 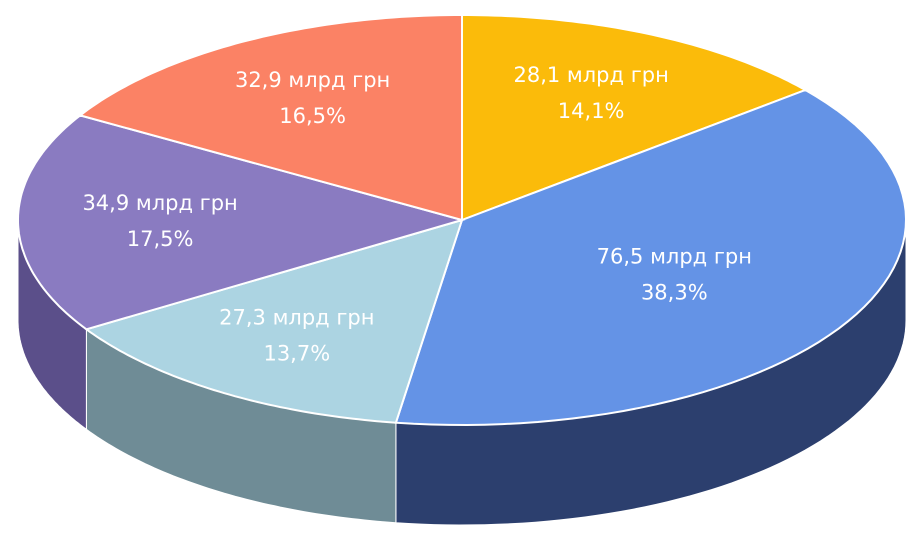 I want to click on value-label: 28,1 млрд грн, so click(x=590, y=75).